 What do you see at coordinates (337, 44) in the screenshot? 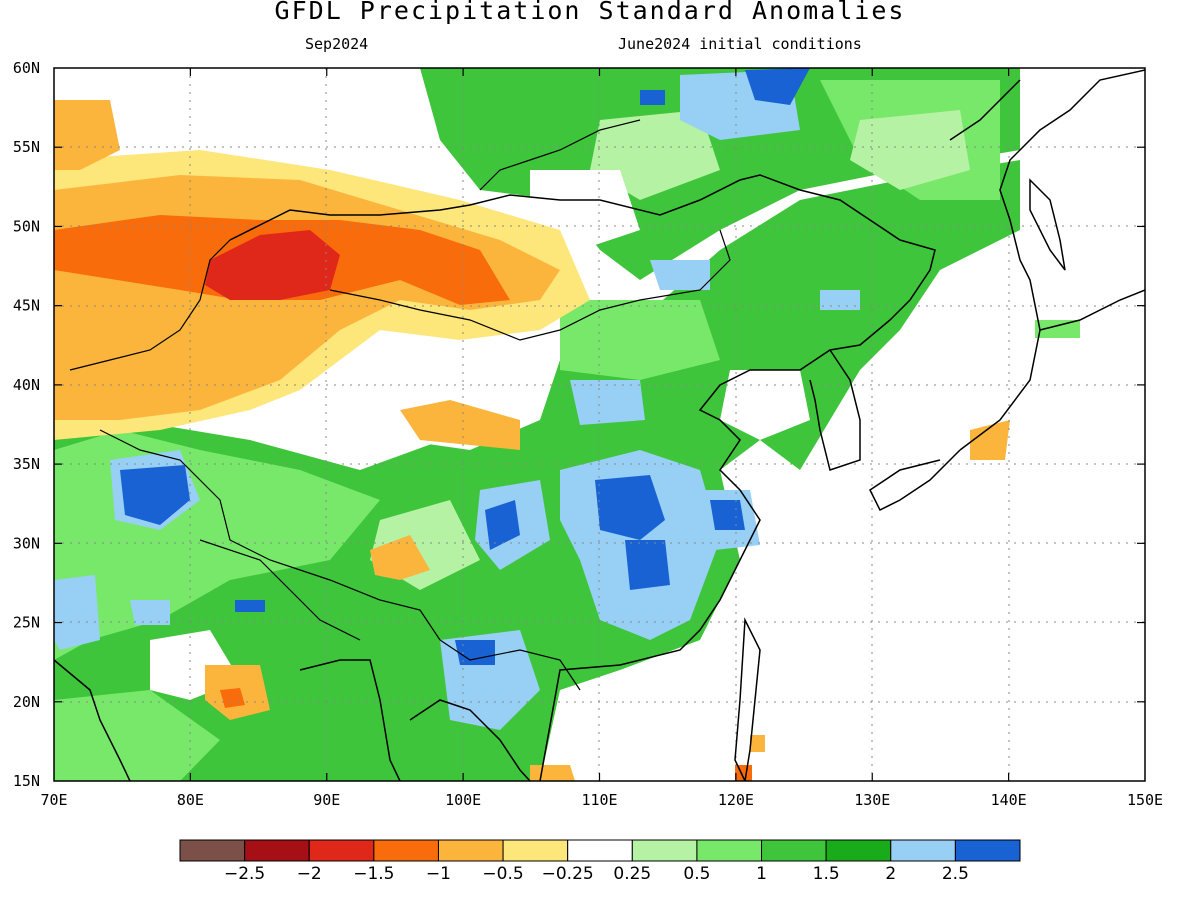
I see `forecast-month: Sep2024` at bounding box center [337, 44].